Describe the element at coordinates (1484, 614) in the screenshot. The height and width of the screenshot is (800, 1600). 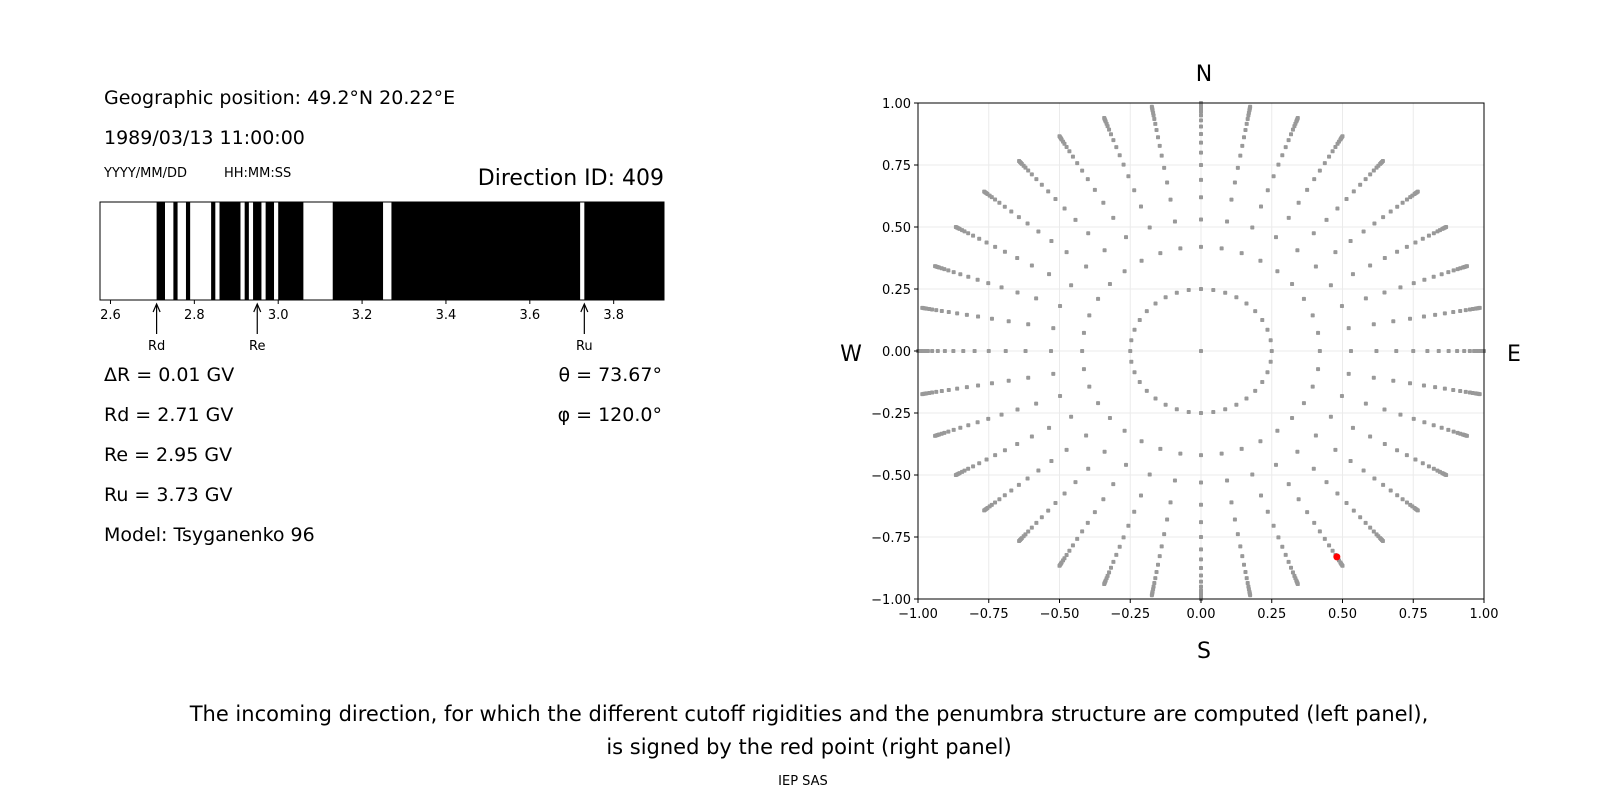
I see `x-tick-label: 1.00` at that location.